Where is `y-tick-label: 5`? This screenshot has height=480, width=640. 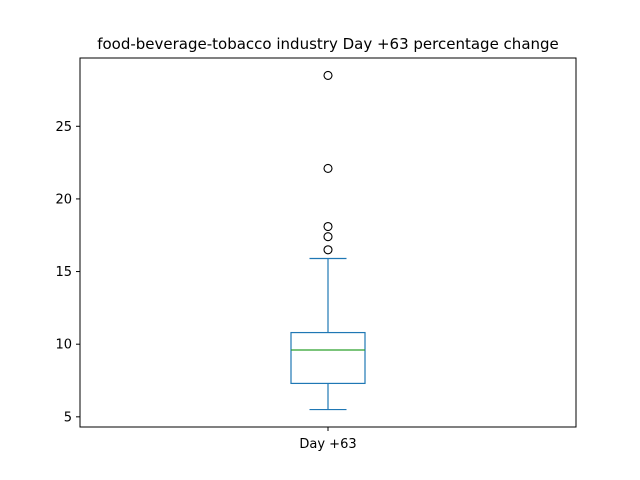 y-tick-label: 5 is located at coordinates (68, 417).